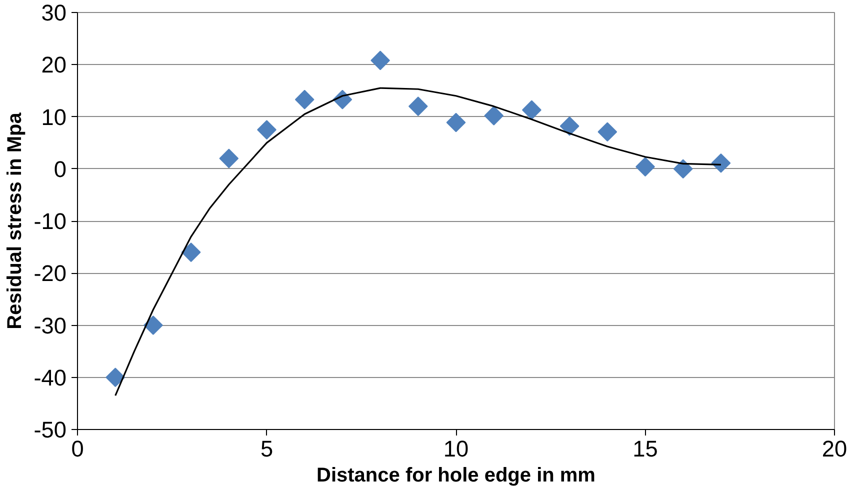  What do you see at coordinates (50, 377) in the screenshot?
I see `y-tick-label: -40` at bounding box center [50, 377].